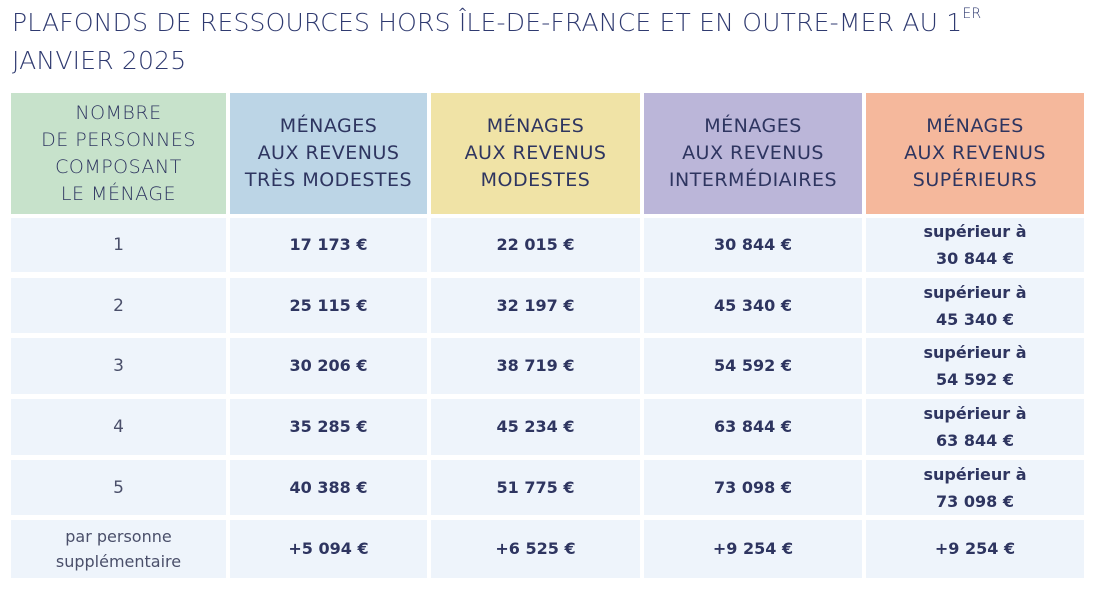  I want to click on cell-text: LE MÉNAGE, so click(118, 193).